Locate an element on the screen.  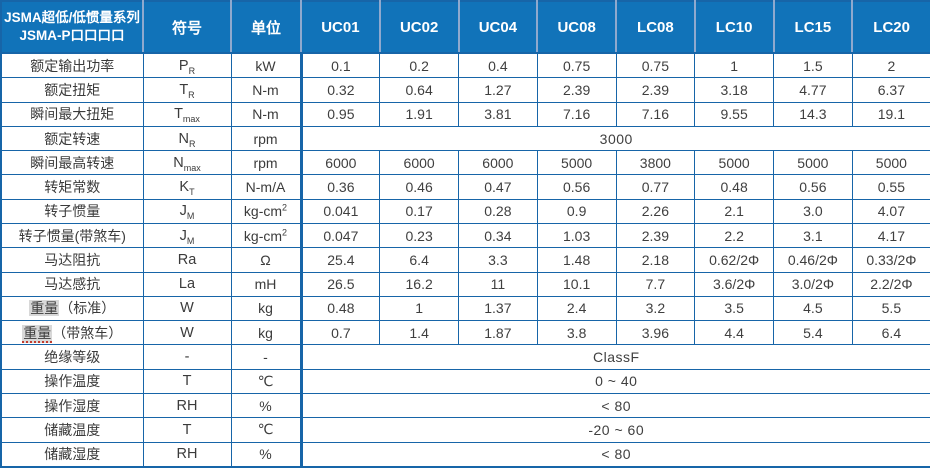
row-label-text: 操作温度 is located at coordinates (72, 381).